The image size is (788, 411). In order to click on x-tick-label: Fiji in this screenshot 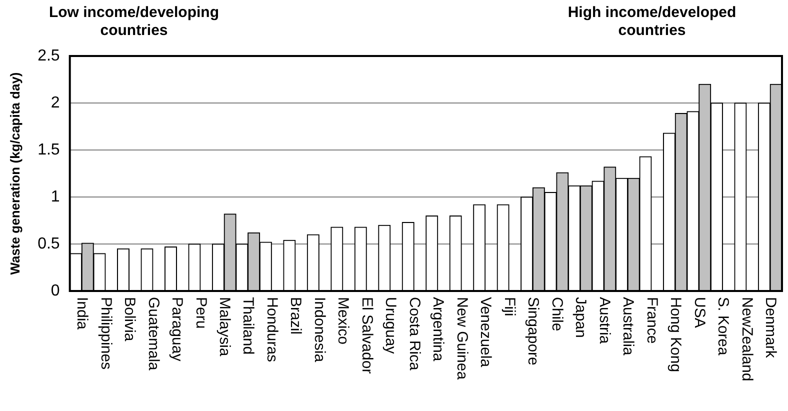, I will do `click(509, 306)`.